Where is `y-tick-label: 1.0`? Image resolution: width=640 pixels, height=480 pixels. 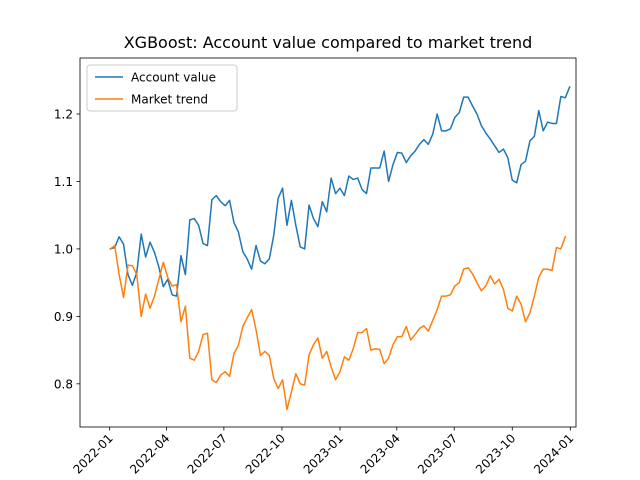 y-tick-label: 1.0 is located at coordinates (63, 249).